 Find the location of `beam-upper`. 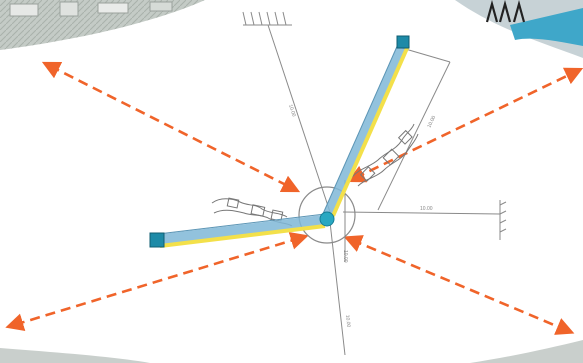

beam-upper is located at coordinates (365, 130).